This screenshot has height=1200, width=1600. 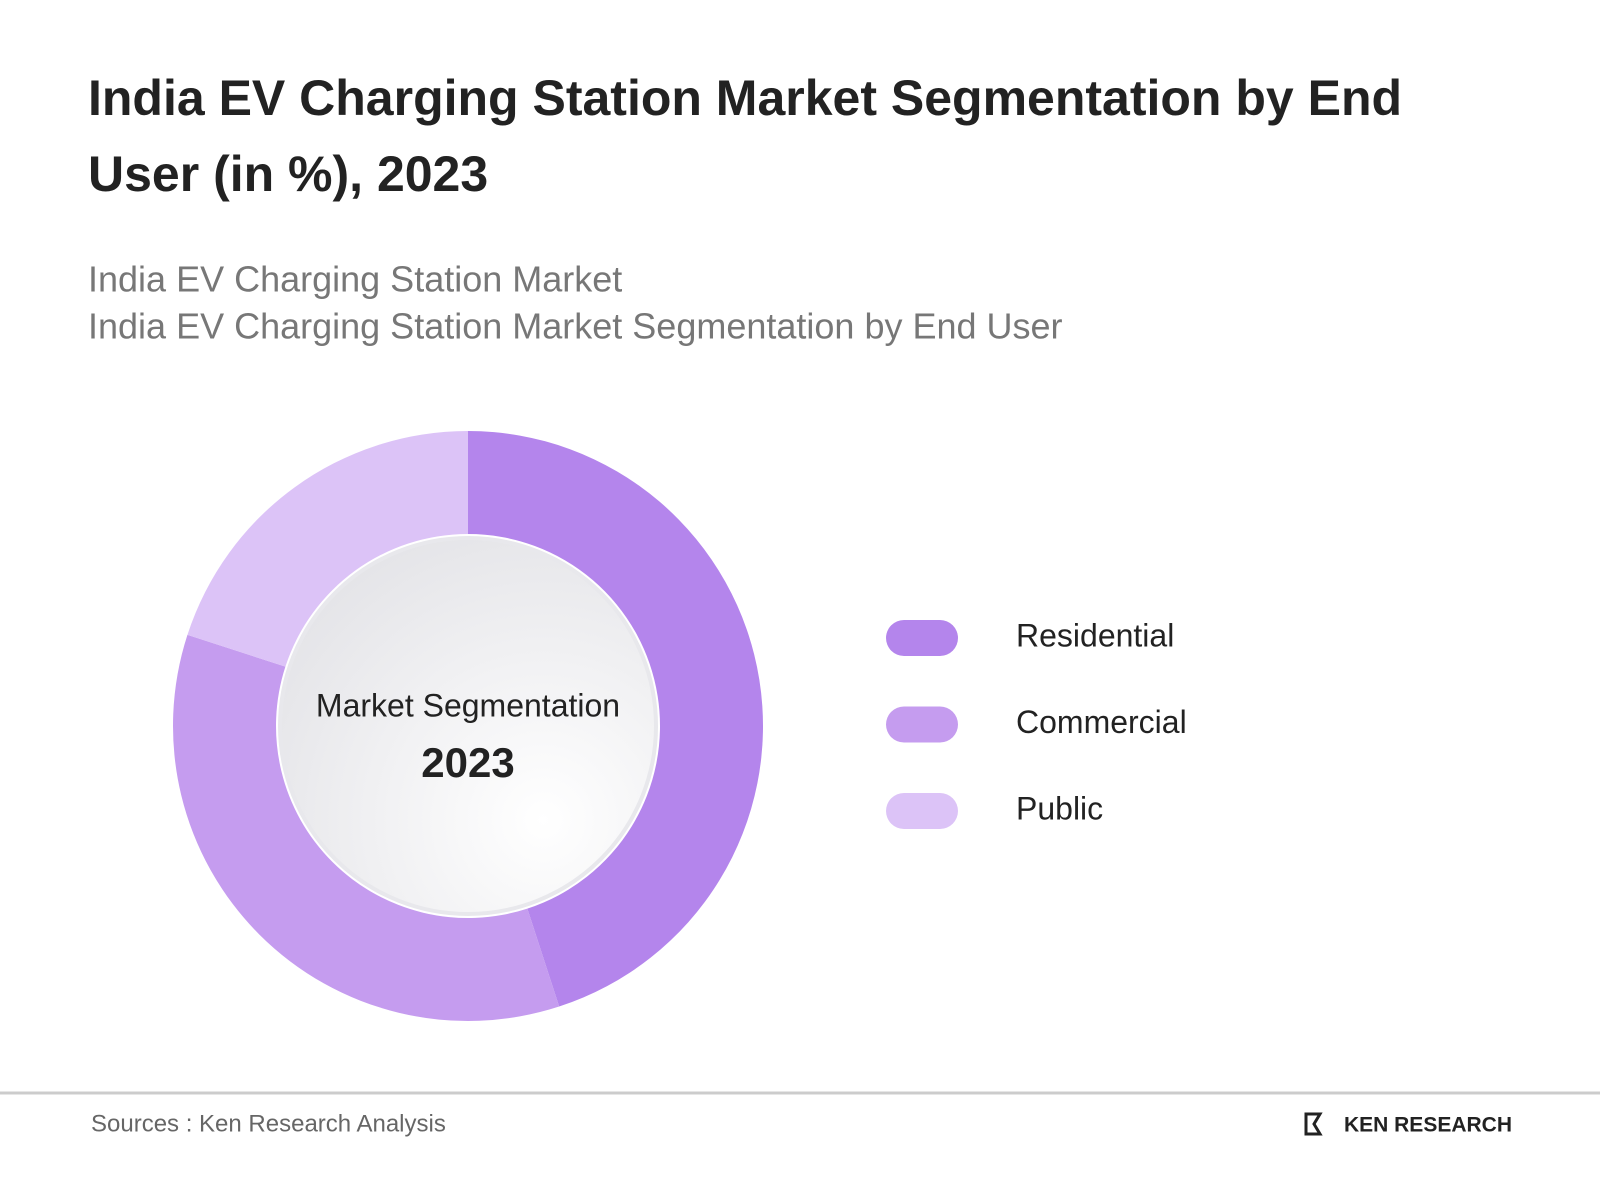 What do you see at coordinates (467, 762) in the screenshot?
I see `center-value: 2023` at bounding box center [467, 762].